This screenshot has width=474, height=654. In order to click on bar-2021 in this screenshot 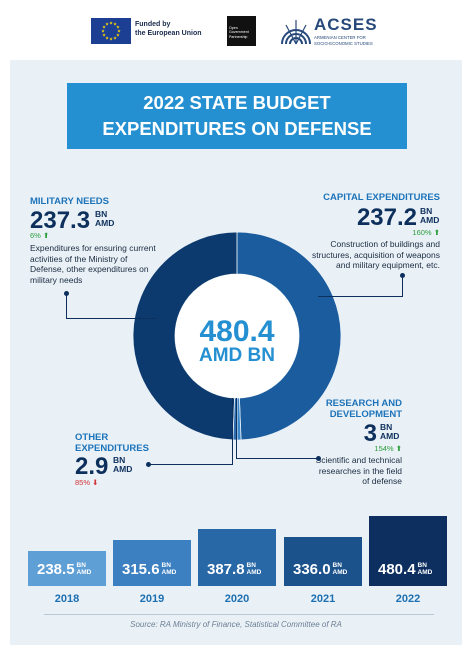, I will do `click(323, 561)`.